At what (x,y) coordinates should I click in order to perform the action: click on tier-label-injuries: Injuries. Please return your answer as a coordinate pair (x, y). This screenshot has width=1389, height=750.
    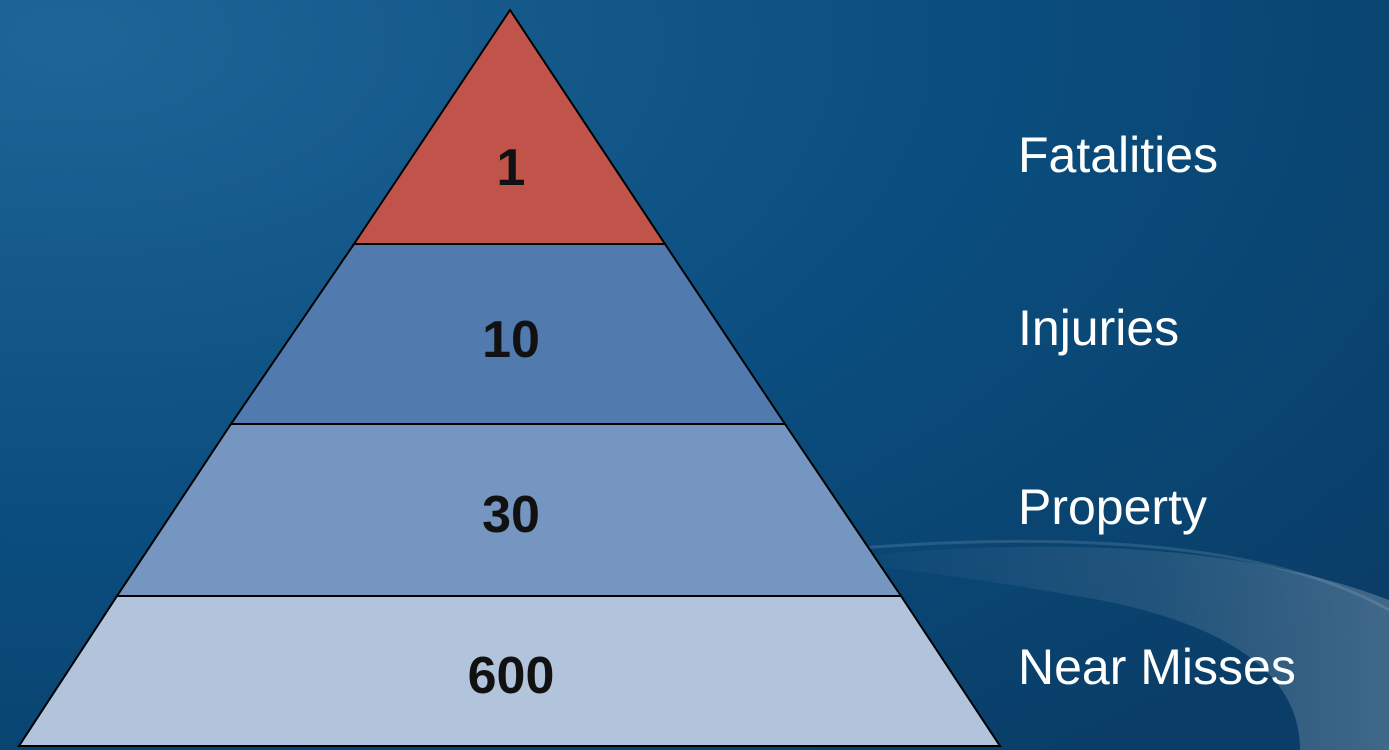
    Looking at the image, I should click on (1099, 328).